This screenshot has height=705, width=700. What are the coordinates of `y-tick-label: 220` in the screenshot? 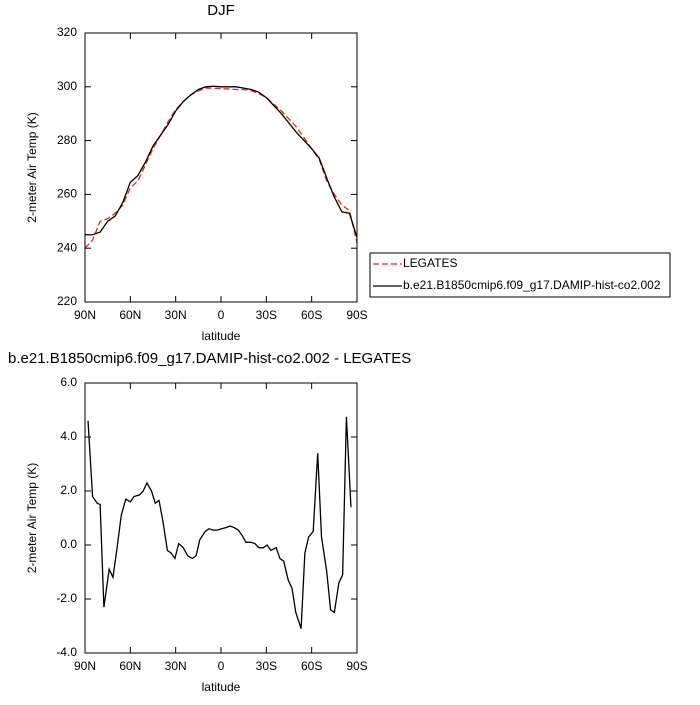 It's located at (67, 301).